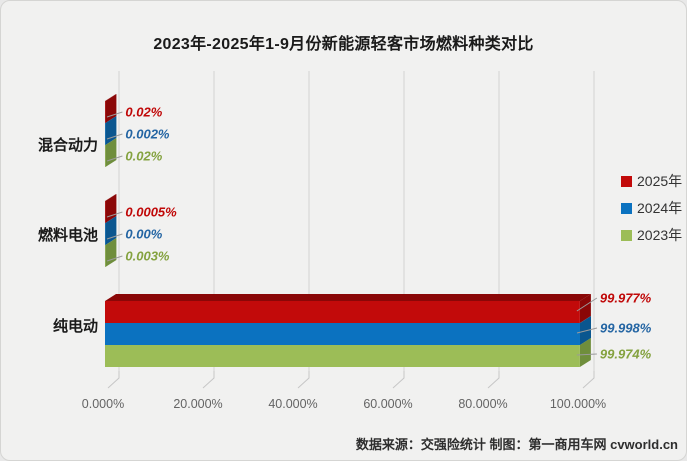 The image size is (687, 461). What do you see at coordinates (151, 212) in the screenshot?
I see `data-label: 0.0005%` at bounding box center [151, 212].